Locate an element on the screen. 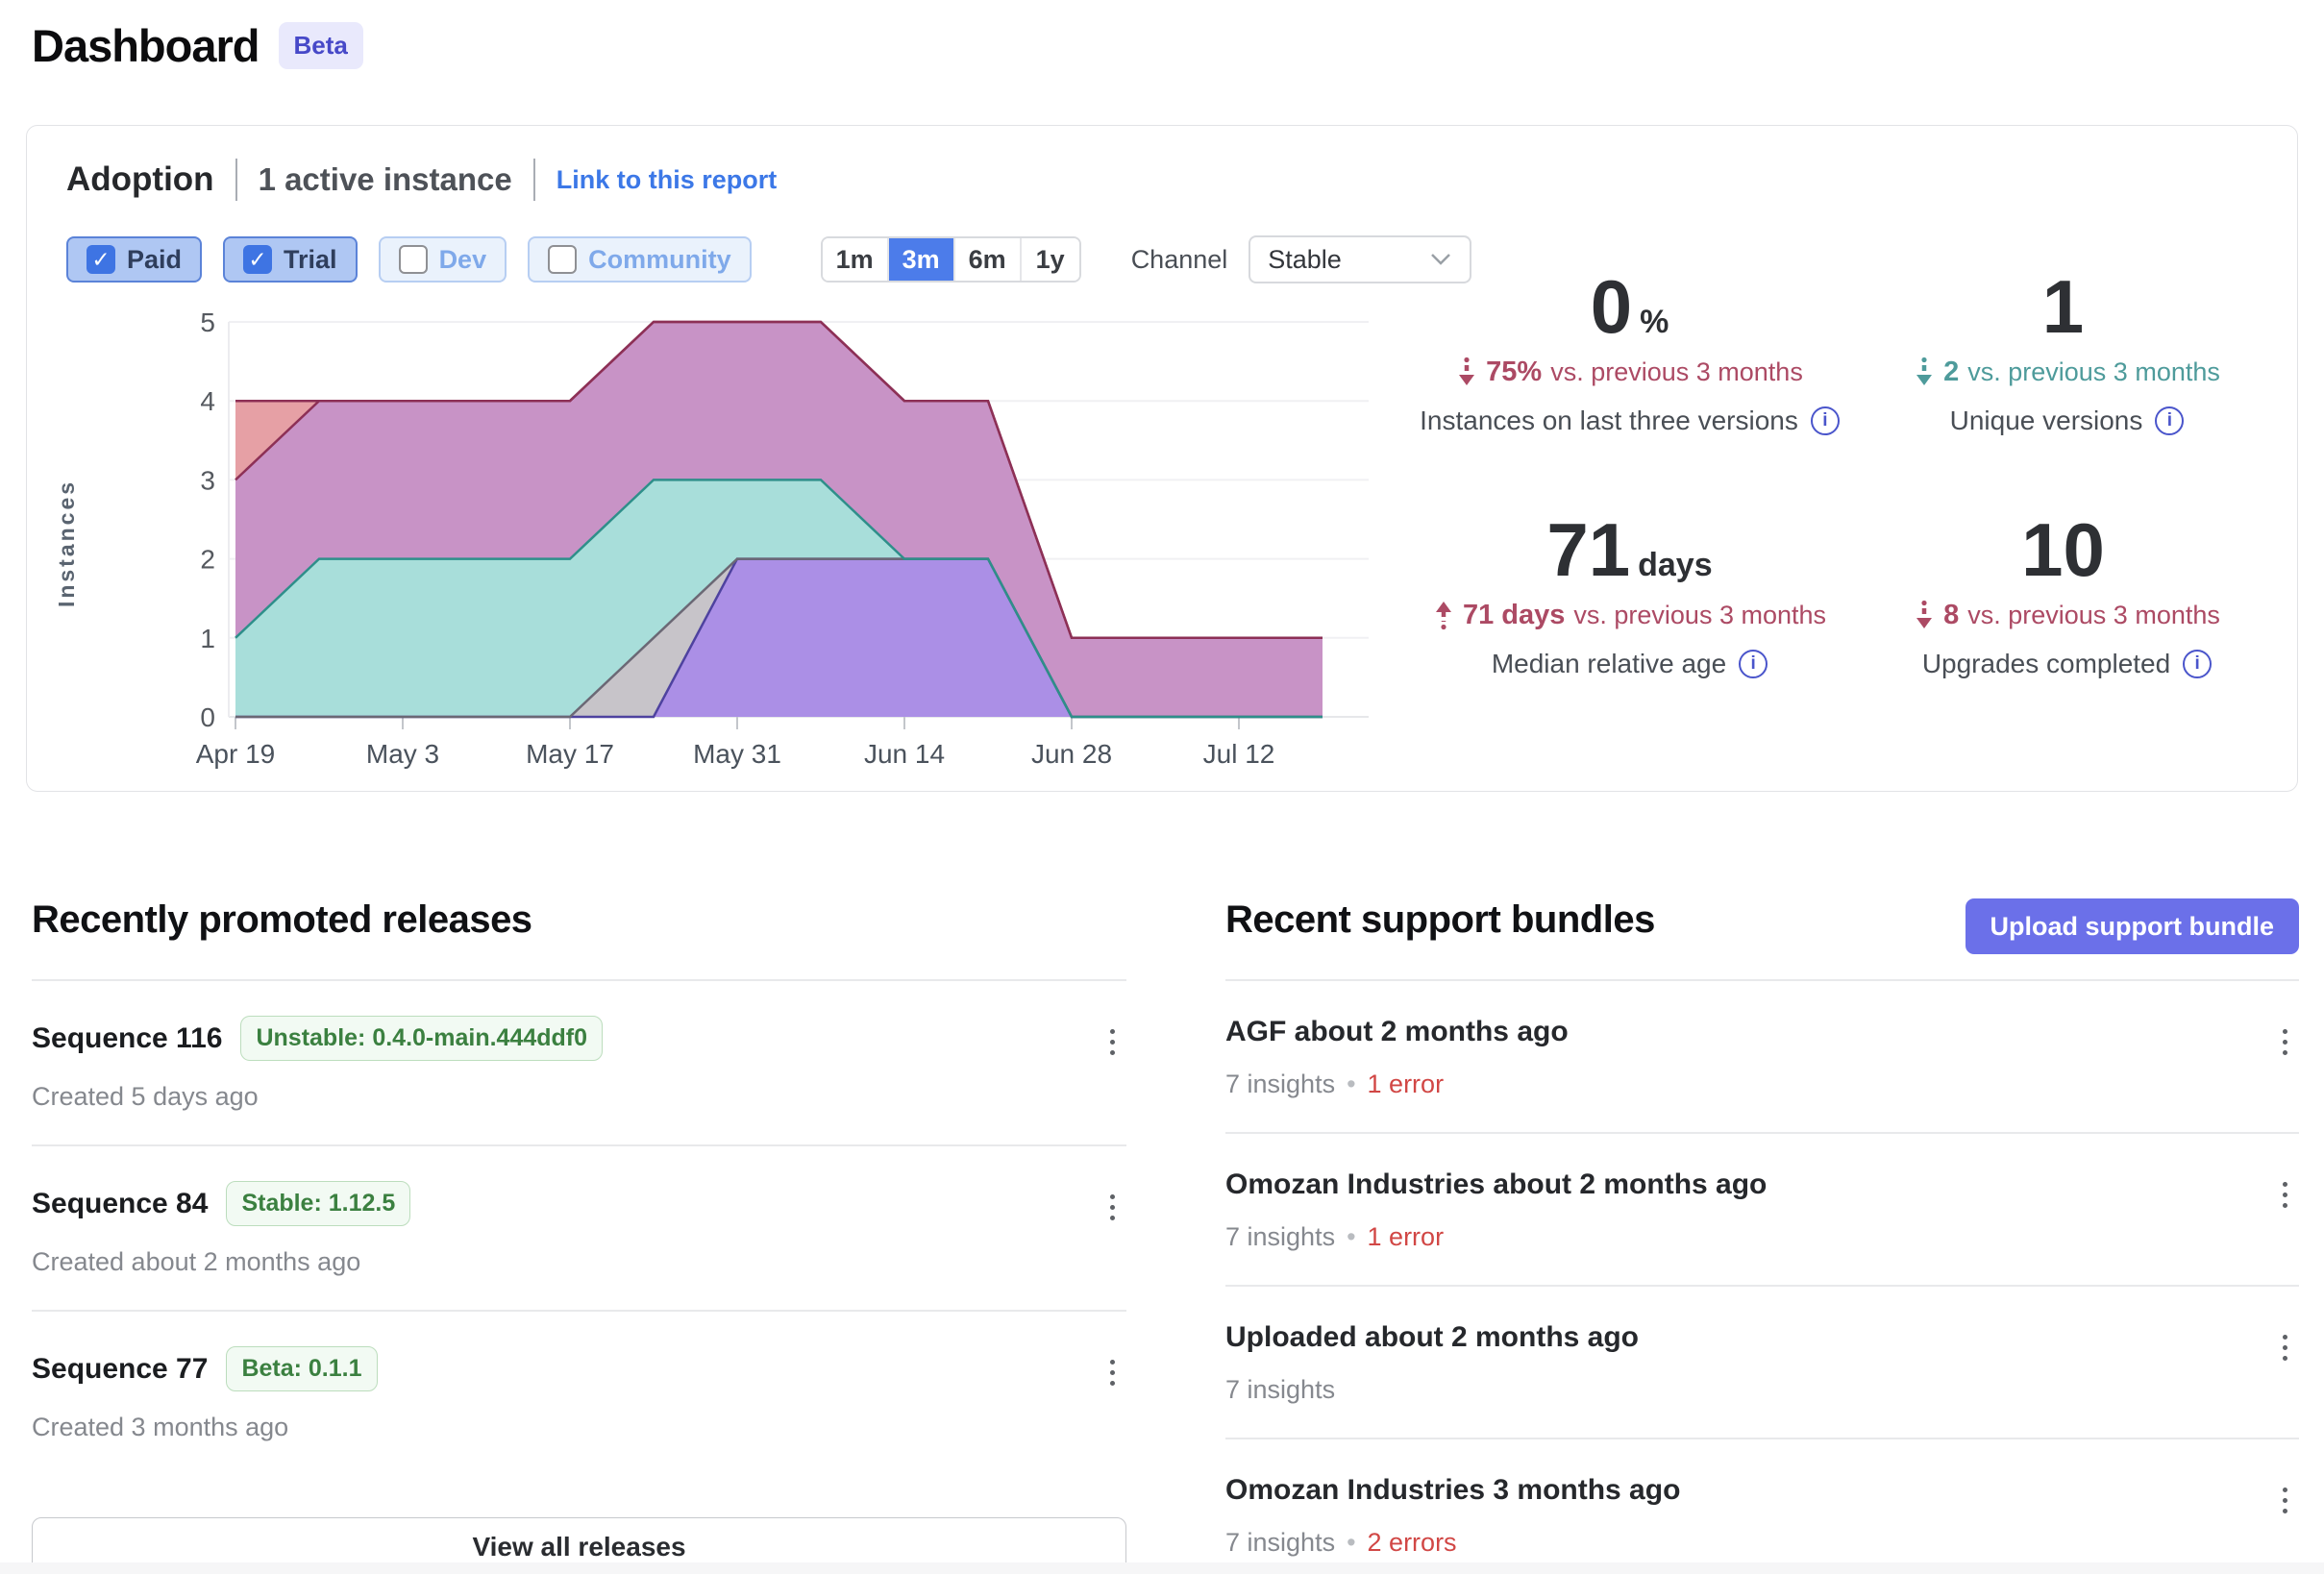 This screenshot has width=2324, height=1574. range-1m-button: 1m is located at coordinates (854, 259).